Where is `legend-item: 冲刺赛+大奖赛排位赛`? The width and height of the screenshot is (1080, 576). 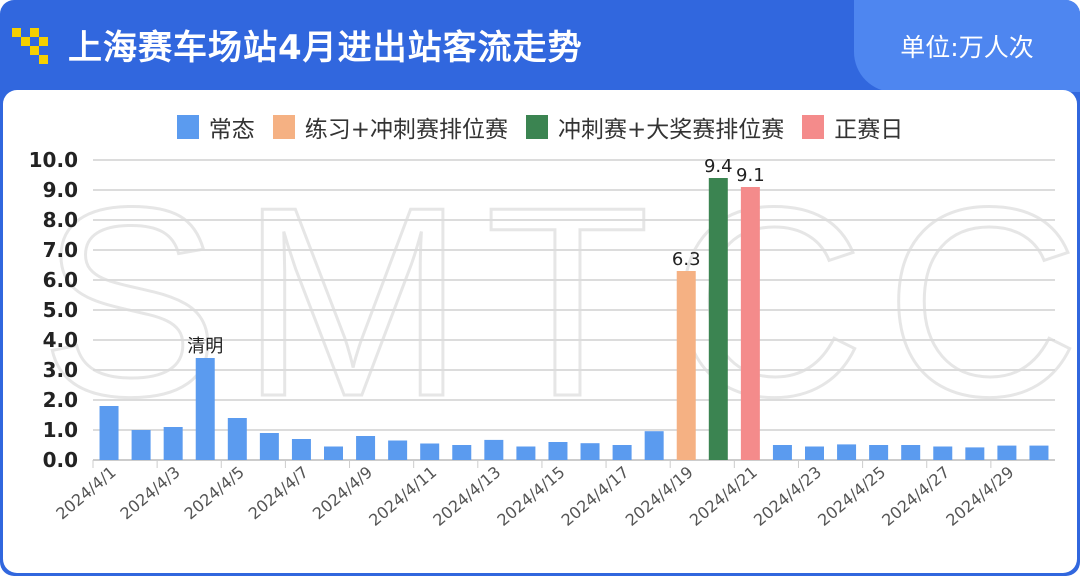 legend-item: 冲刺赛+大奖赛排位赛 is located at coordinates (655, 127).